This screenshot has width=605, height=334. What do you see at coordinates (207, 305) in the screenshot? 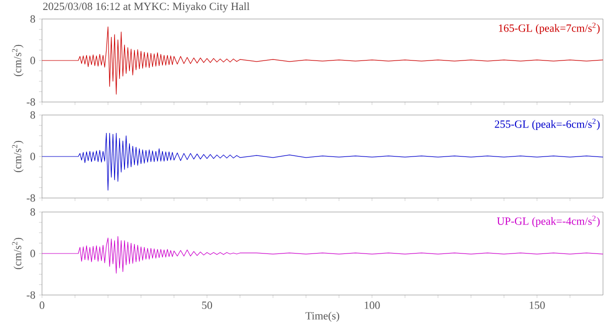
I see `x-tick-label: 50` at bounding box center [207, 305].